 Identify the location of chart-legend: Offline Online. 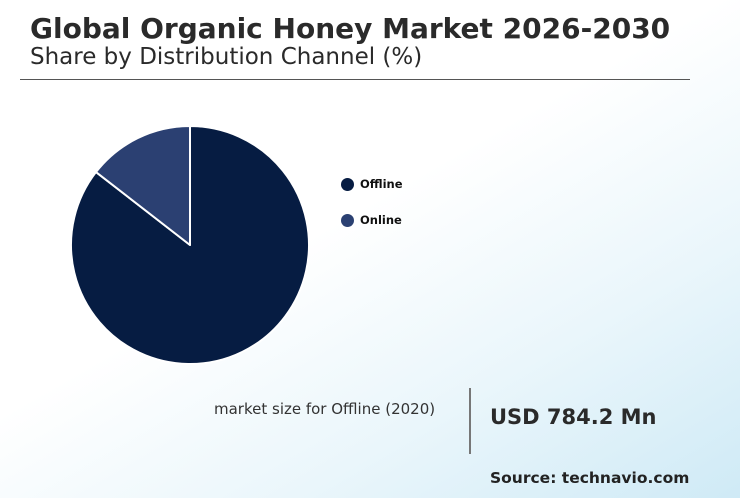
(372, 211).